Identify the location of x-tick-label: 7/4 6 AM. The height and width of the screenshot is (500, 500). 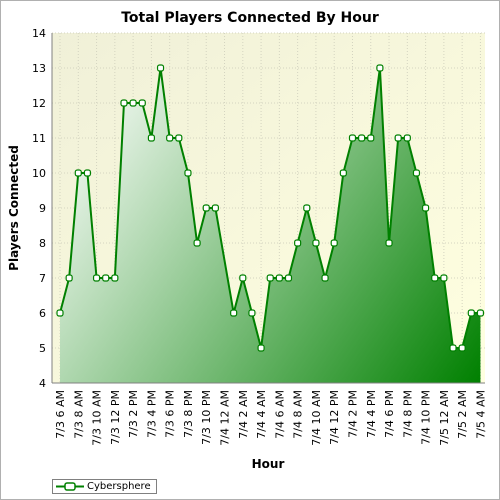
(279, 414).